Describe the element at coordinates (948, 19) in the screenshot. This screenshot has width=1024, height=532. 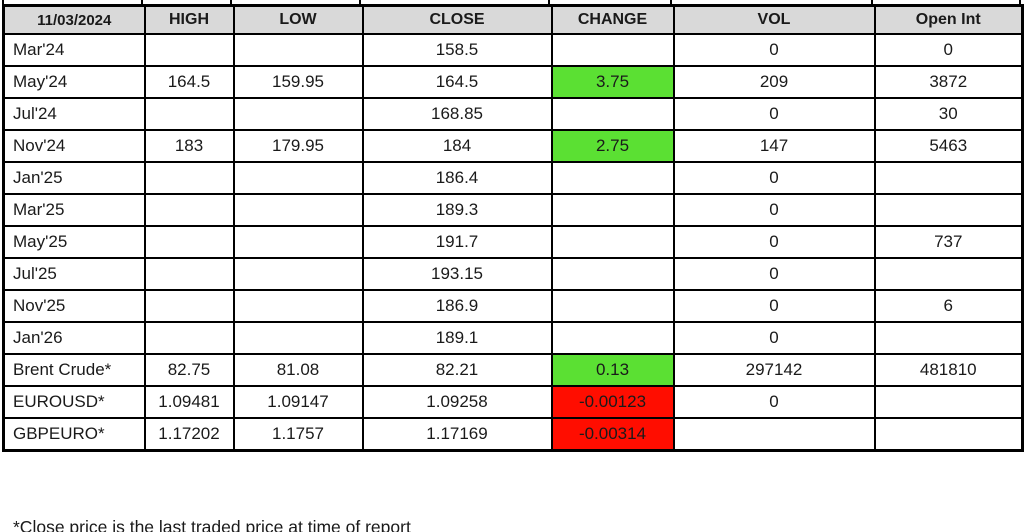
I see `col-header-open-int: Open Int` at that location.